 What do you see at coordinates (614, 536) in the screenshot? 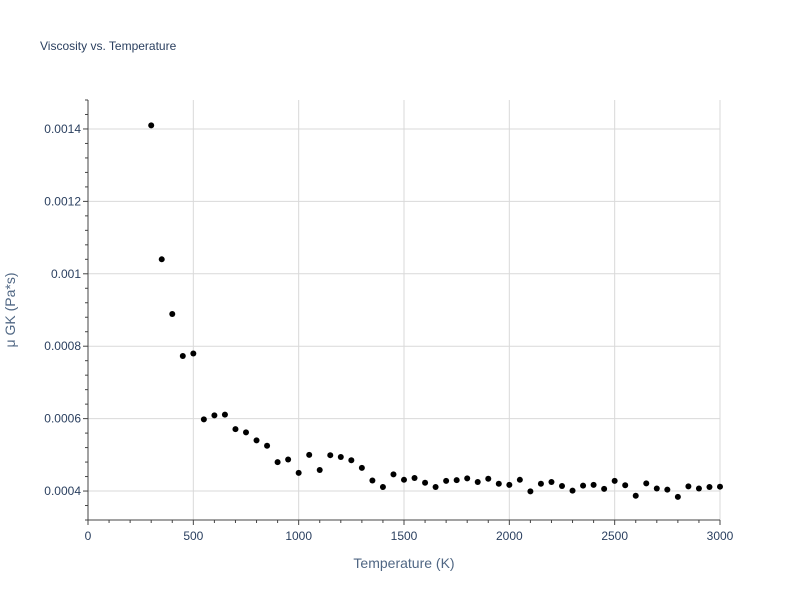
I see `x-tick-label: 2500` at bounding box center [614, 536].